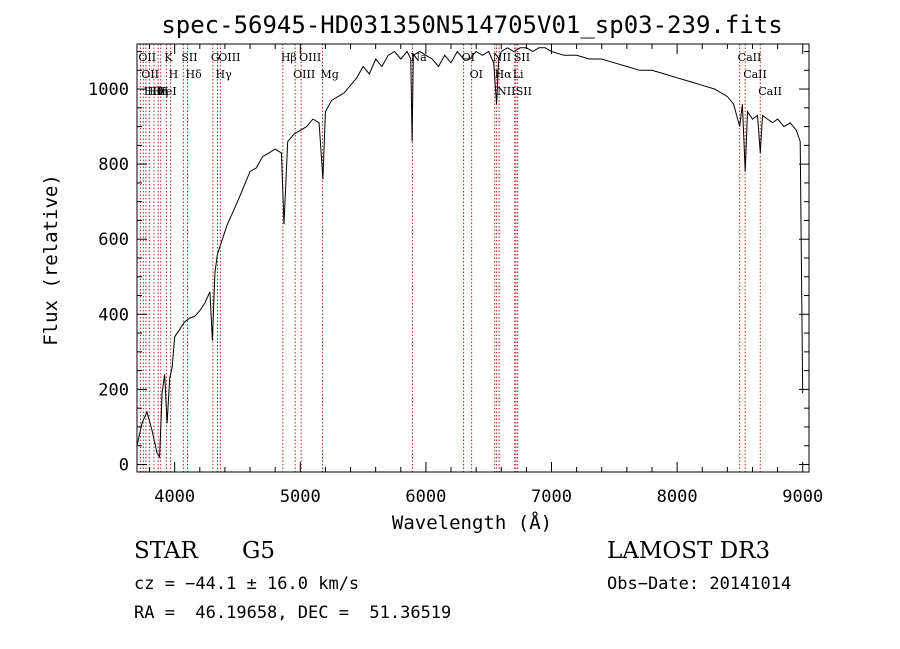  I want to click on line-marker-label: Hα, so click(504, 74).